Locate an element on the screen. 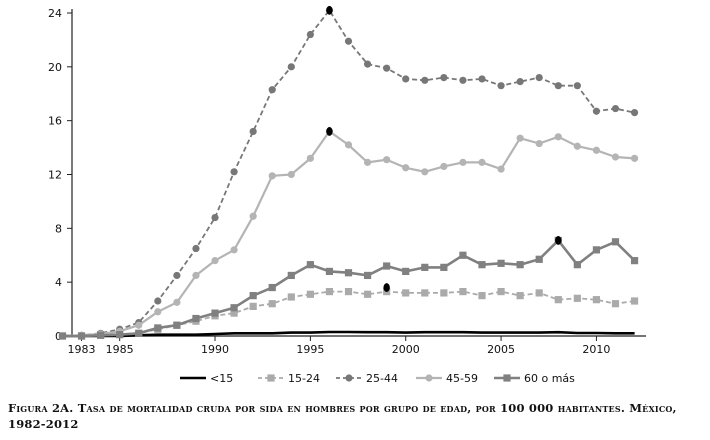  legend-item-15-24: 15-24 is located at coordinates (289, 378).